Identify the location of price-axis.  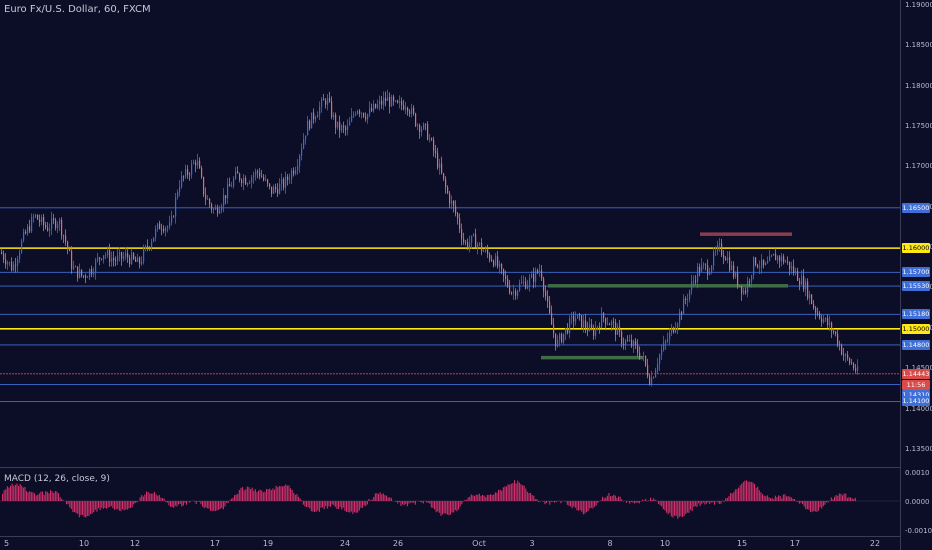
(916, 275).